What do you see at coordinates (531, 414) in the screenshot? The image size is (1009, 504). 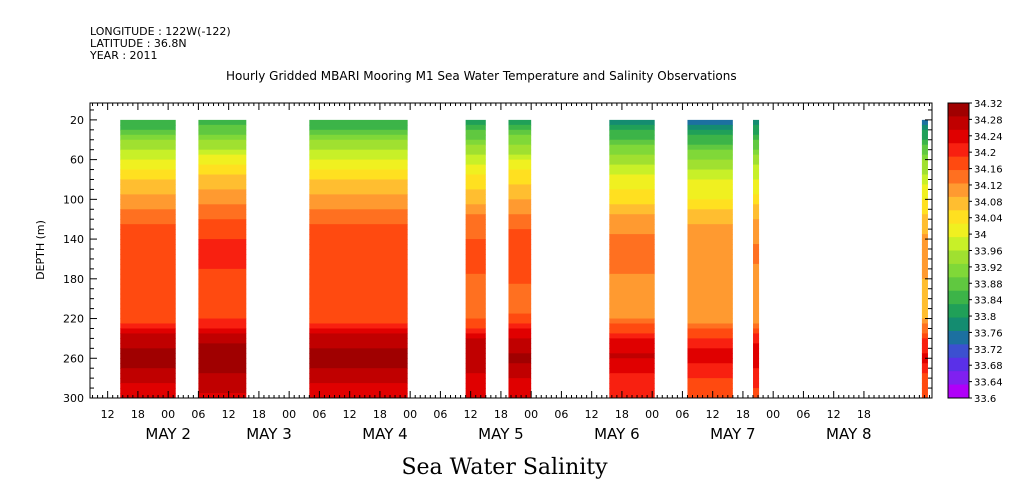 I see `x-tick-label: 00` at bounding box center [531, 414].